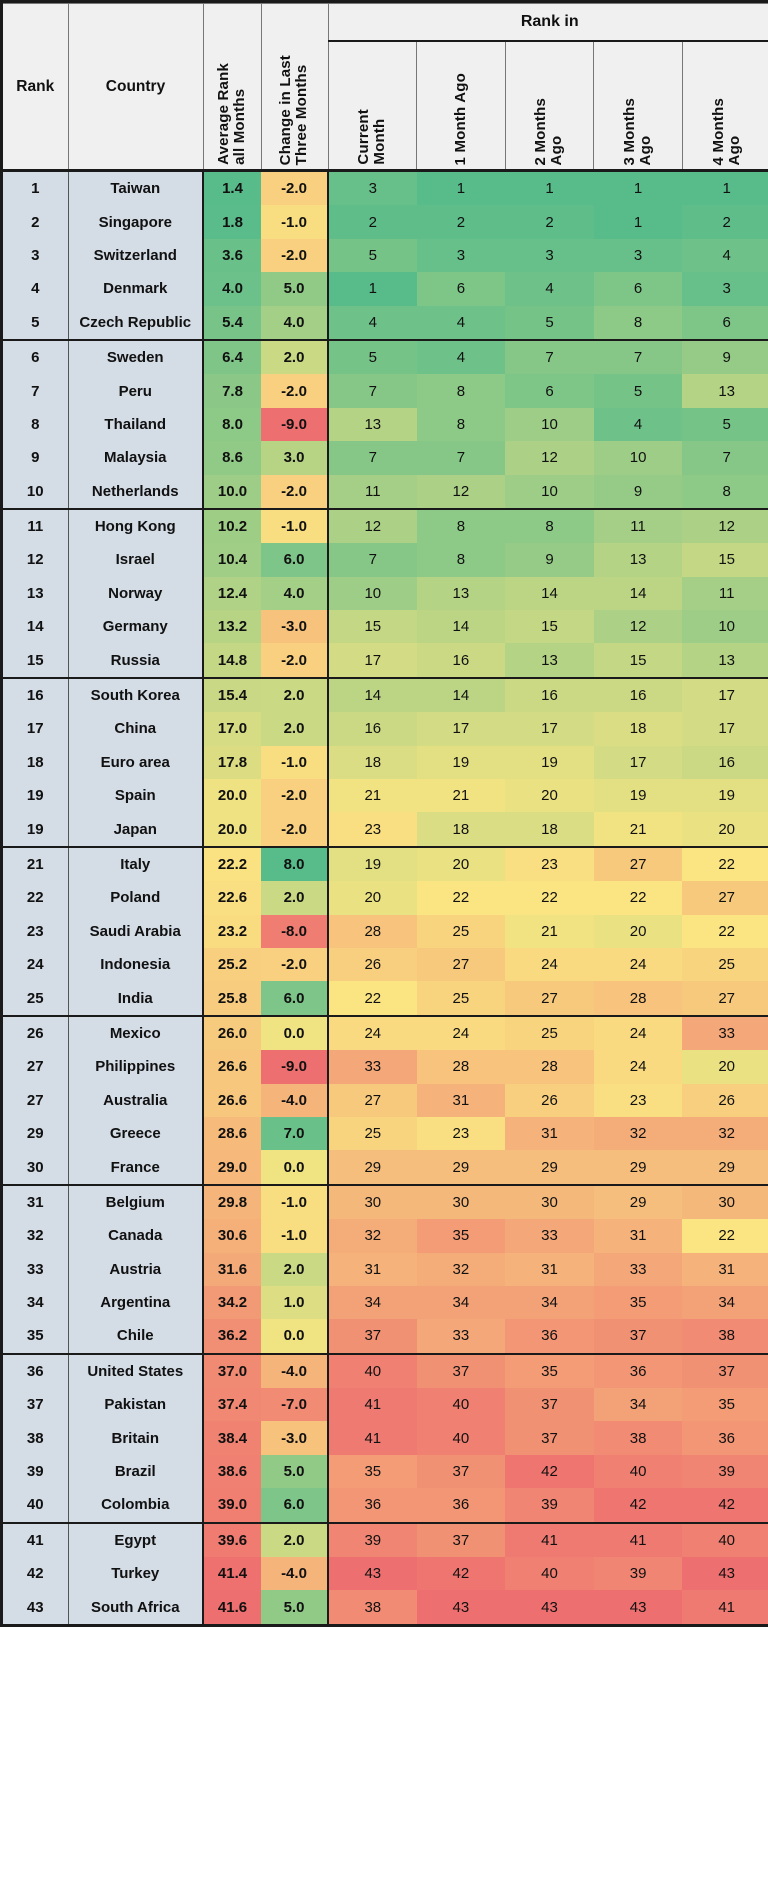  What do you see at coordinates (295, 1607) in the screenshot?
I see `cell-change: 5.0` at bounding box center [295, 1607].